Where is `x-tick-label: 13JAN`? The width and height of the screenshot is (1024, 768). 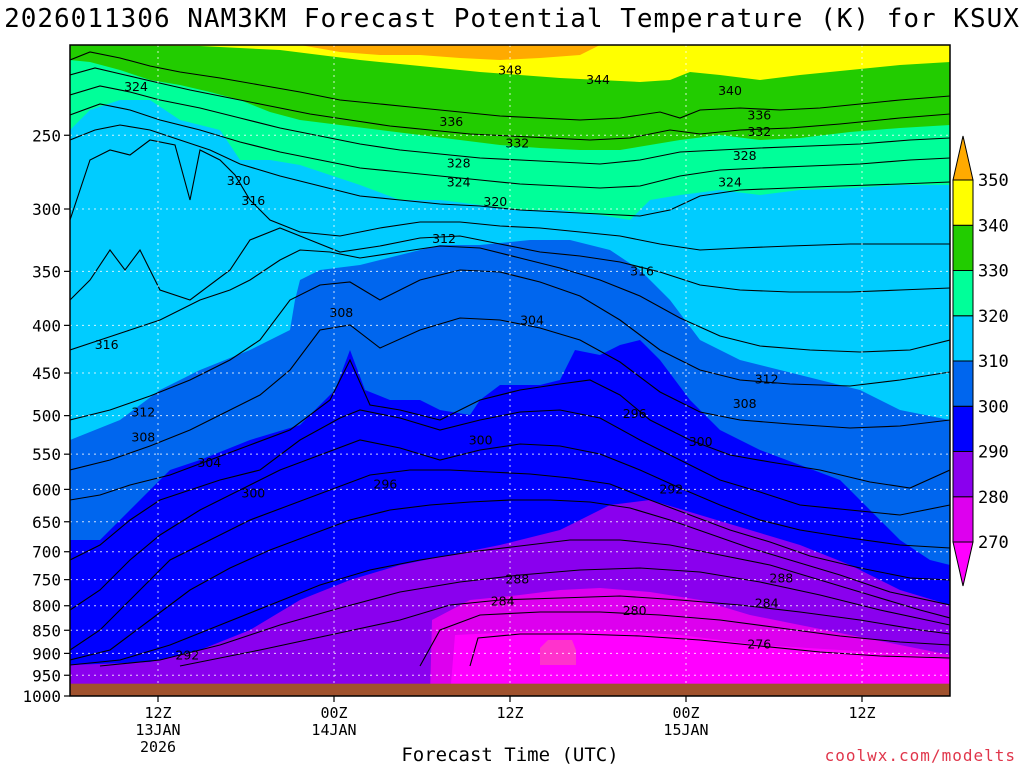 x-tick-label: 13JAN is located at coordinates (157, 730).